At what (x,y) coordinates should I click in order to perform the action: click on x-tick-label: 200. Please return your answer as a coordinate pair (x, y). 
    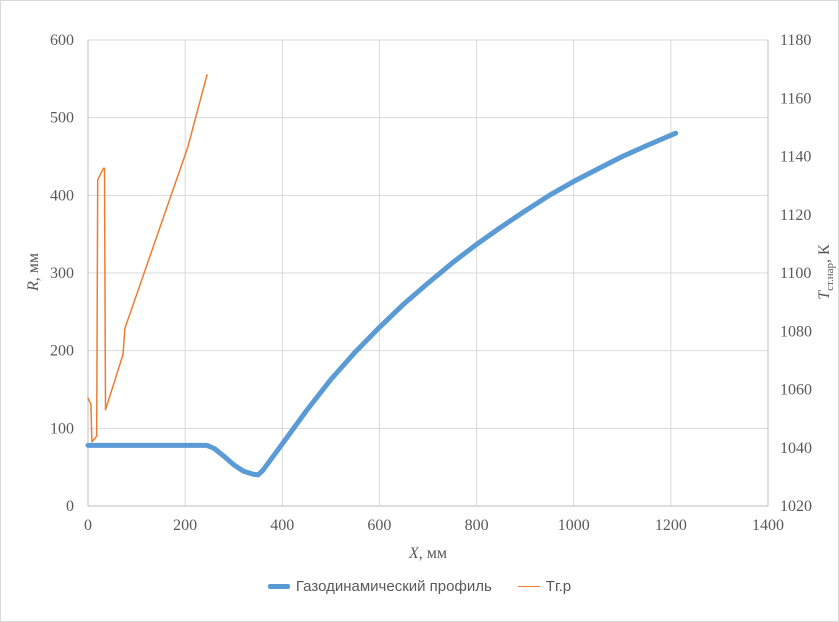
    Looking at the image, I should click on (185, 525).